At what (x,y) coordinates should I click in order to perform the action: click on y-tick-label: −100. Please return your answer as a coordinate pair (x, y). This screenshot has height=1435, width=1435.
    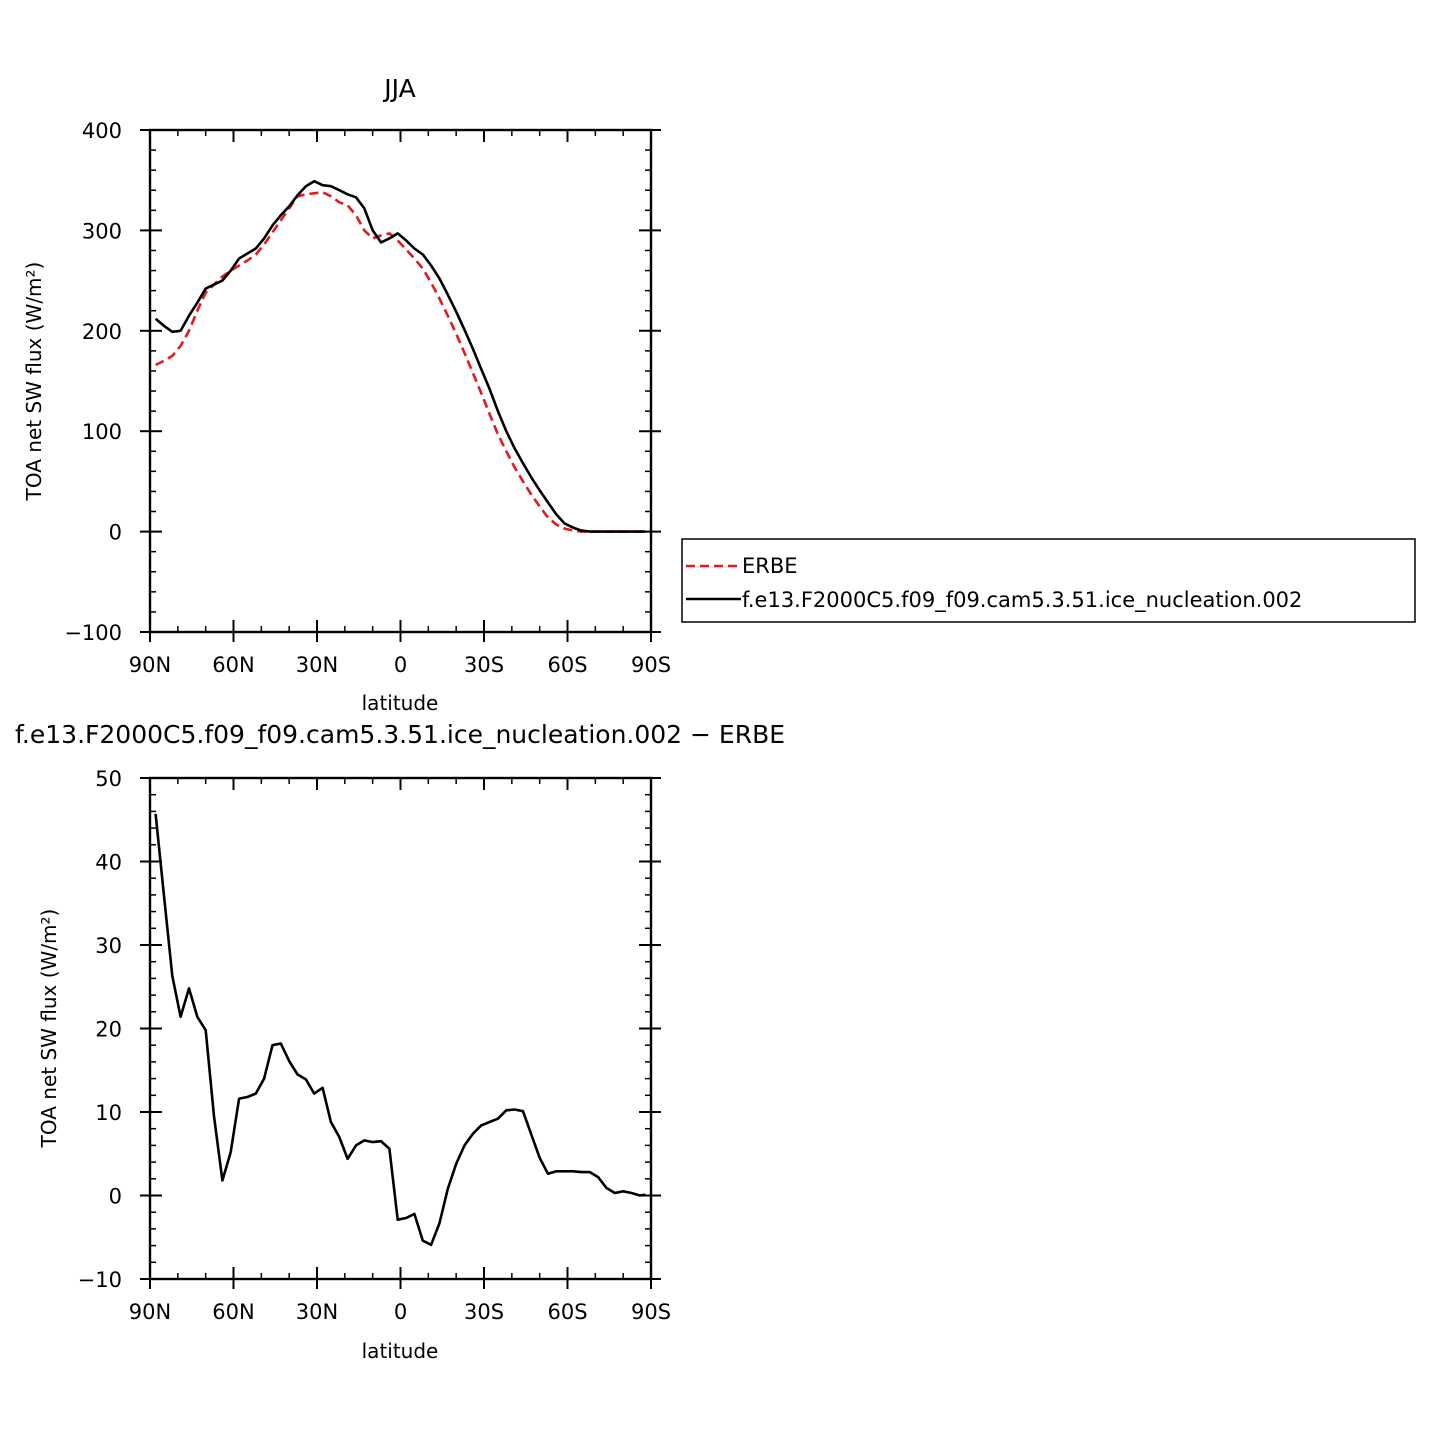
    Looking at the image, I should click on (93, 633).